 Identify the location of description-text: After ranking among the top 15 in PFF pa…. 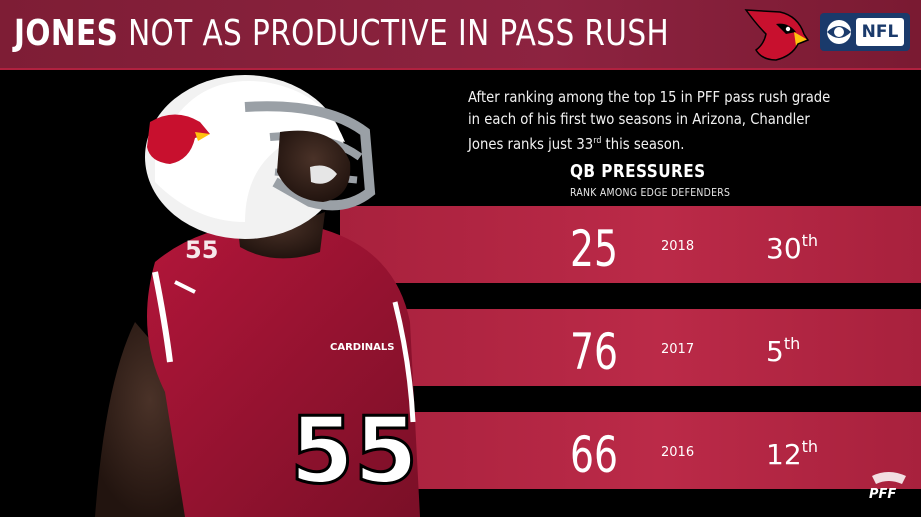
(649, 120).